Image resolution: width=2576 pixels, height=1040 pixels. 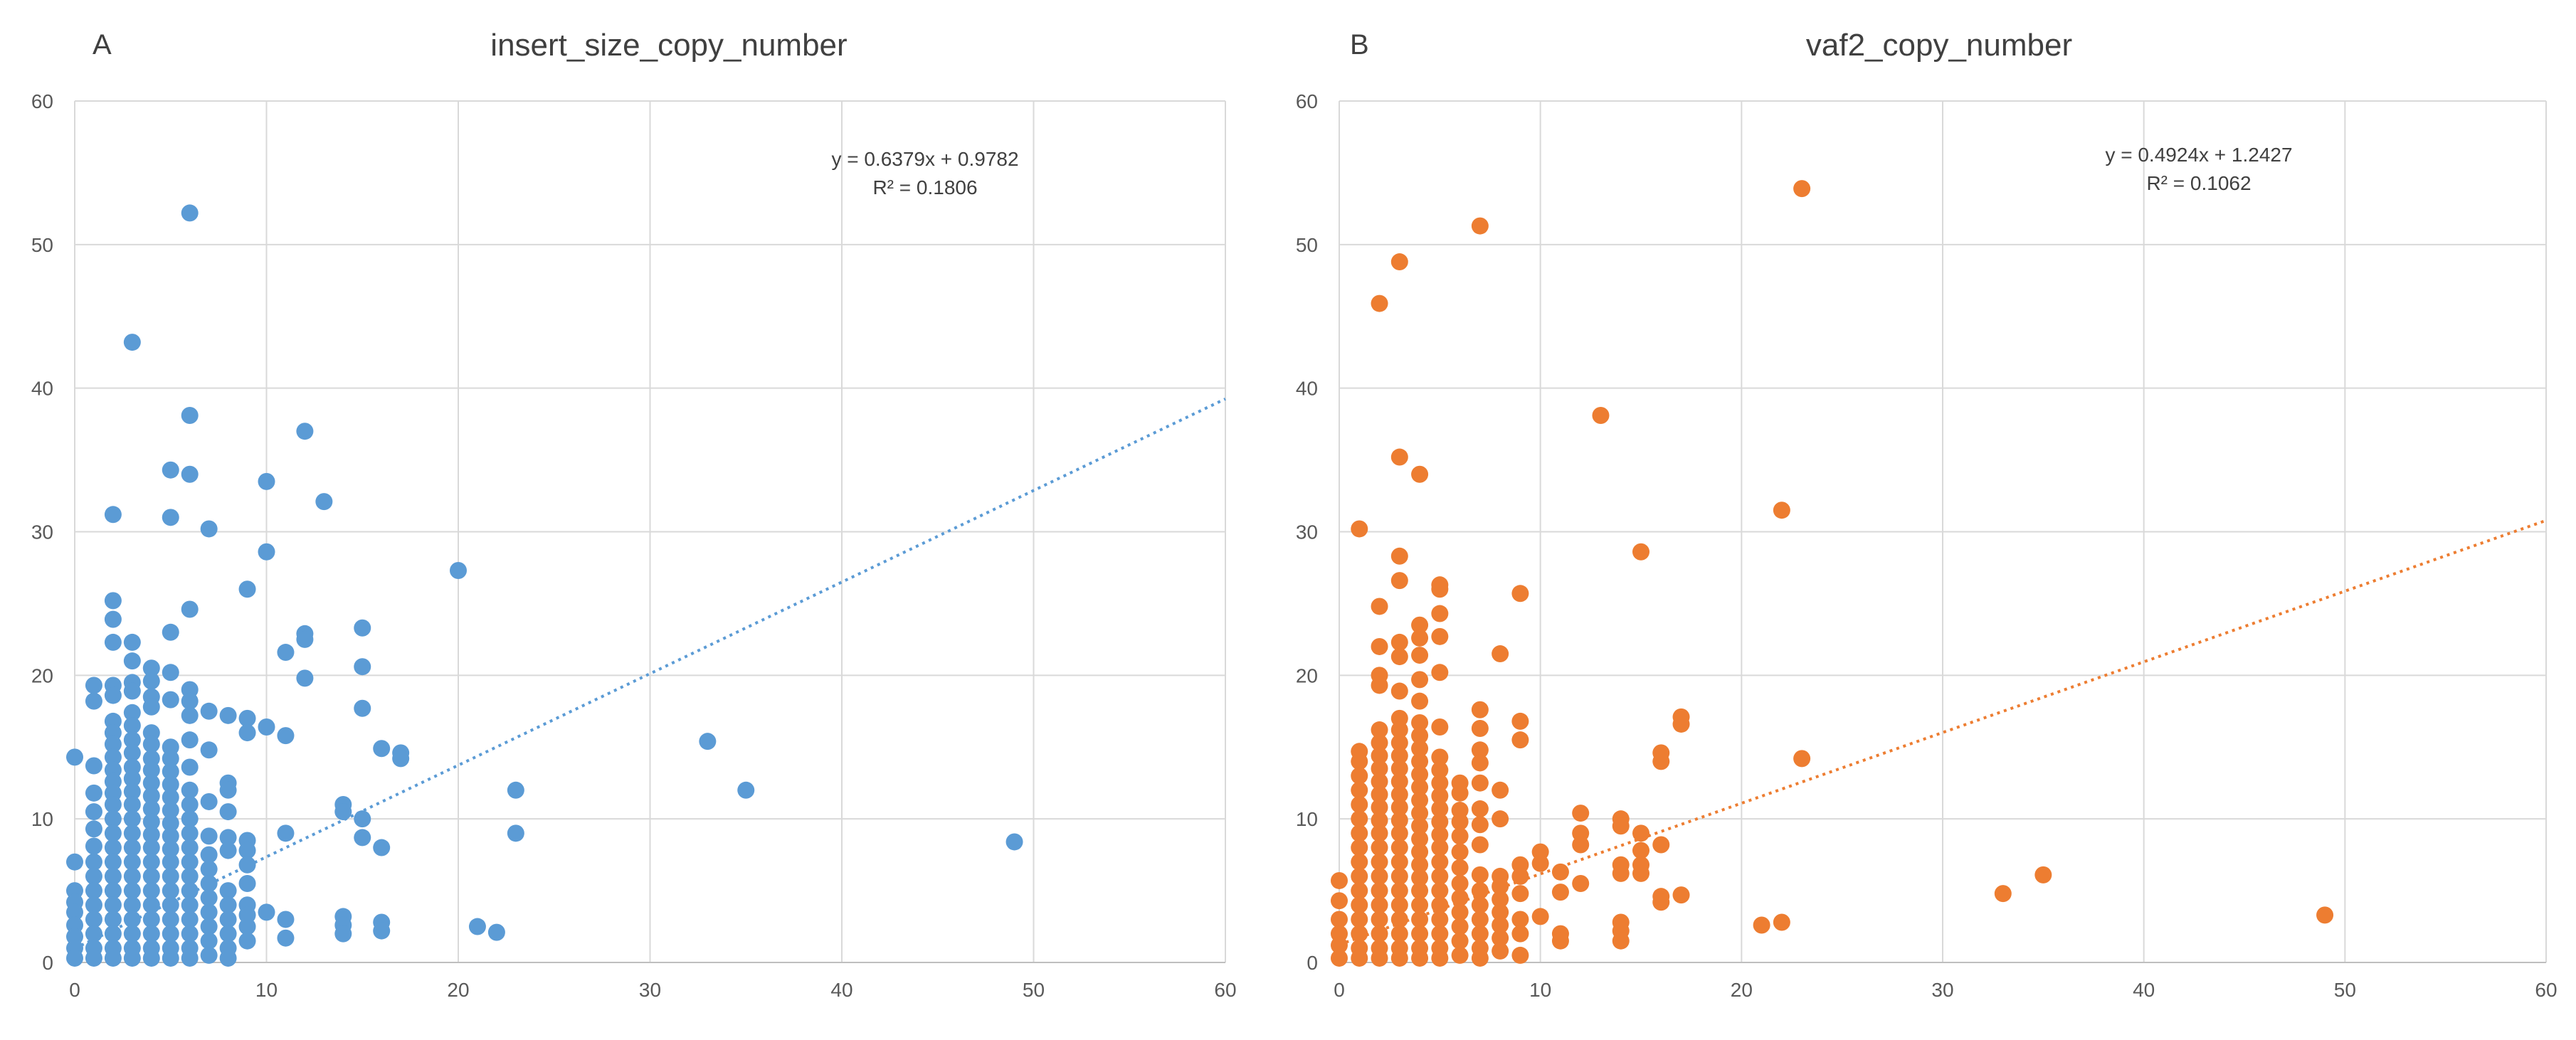 I want to click on x-tick-label-b: 10, so click(x=1540, y=990).